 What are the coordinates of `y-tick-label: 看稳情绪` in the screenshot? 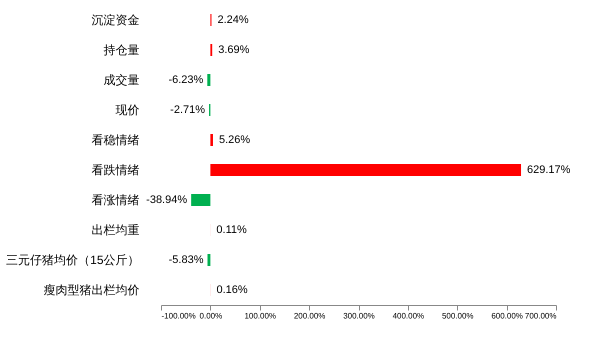 It's located at (116, 140).